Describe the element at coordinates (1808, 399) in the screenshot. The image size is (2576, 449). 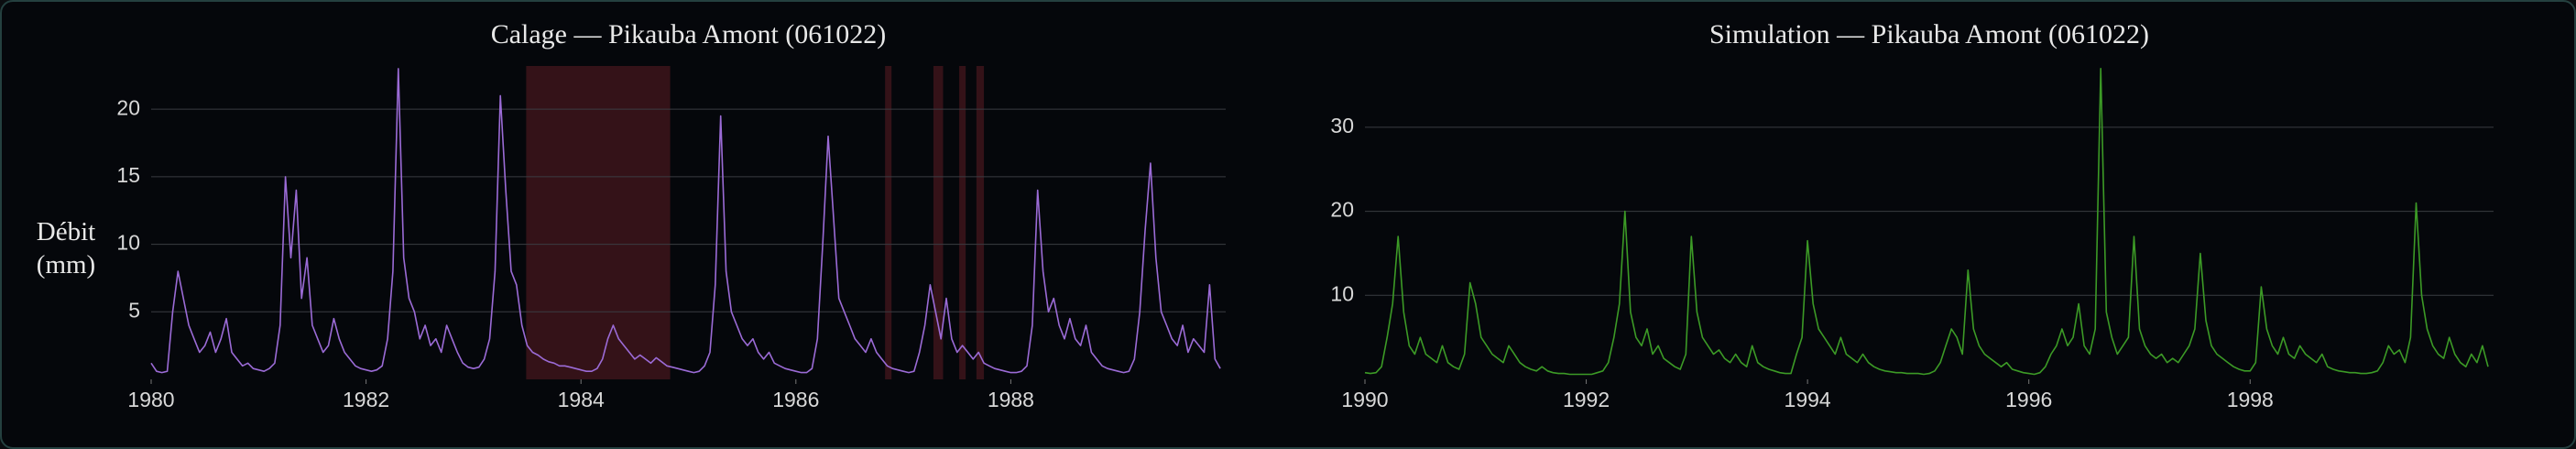
I see `x-tick-label: 1994` at that location.